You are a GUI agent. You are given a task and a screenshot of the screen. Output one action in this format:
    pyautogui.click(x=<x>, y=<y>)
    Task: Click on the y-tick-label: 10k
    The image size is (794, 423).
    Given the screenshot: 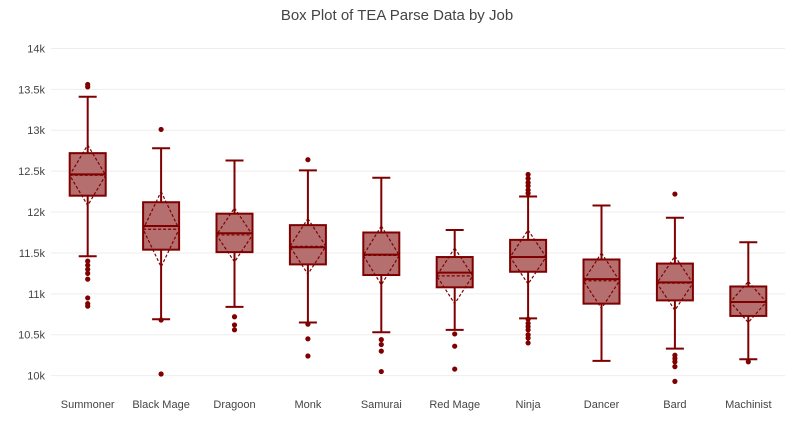 What is the action you would take?
    pyautogui.click(x=36, y=377)
    